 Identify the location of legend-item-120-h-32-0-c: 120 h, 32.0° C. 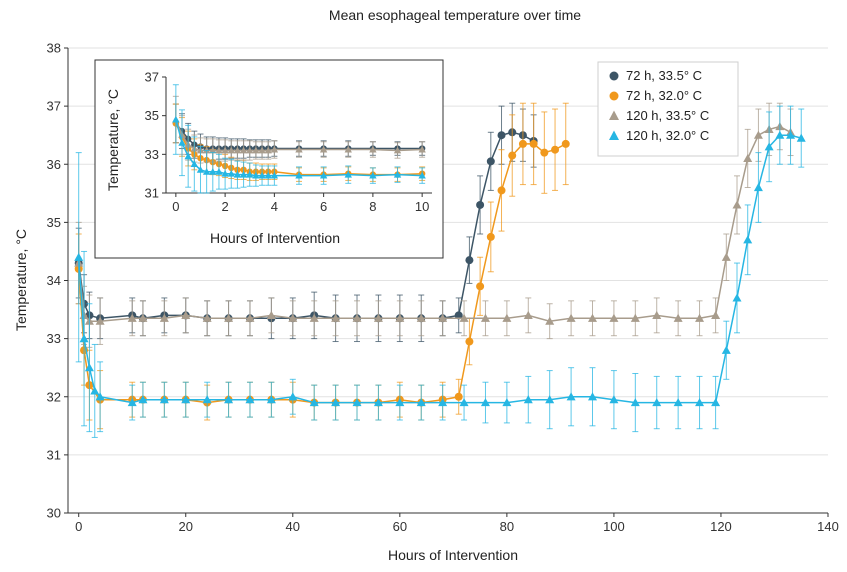
(659, 135).